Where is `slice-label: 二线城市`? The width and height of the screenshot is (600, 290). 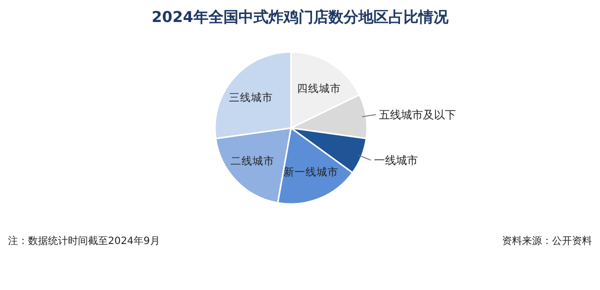
slice-label: 二线城市 is located at coordinates (252, 161).